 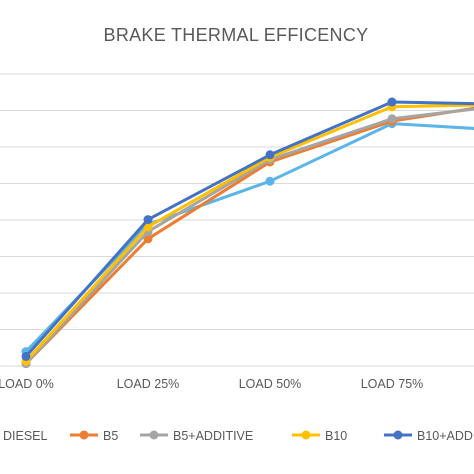 What do you see at coordinates (94, 436) in the screenshot?
I see `legend-item: B5` at bounding box center [94, 436].